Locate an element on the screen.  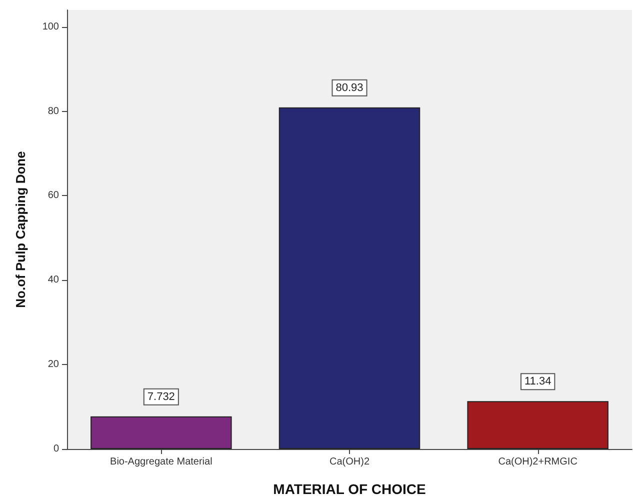
x-tick-label: Ca(OH)2 is located at coordinates (349, 462).